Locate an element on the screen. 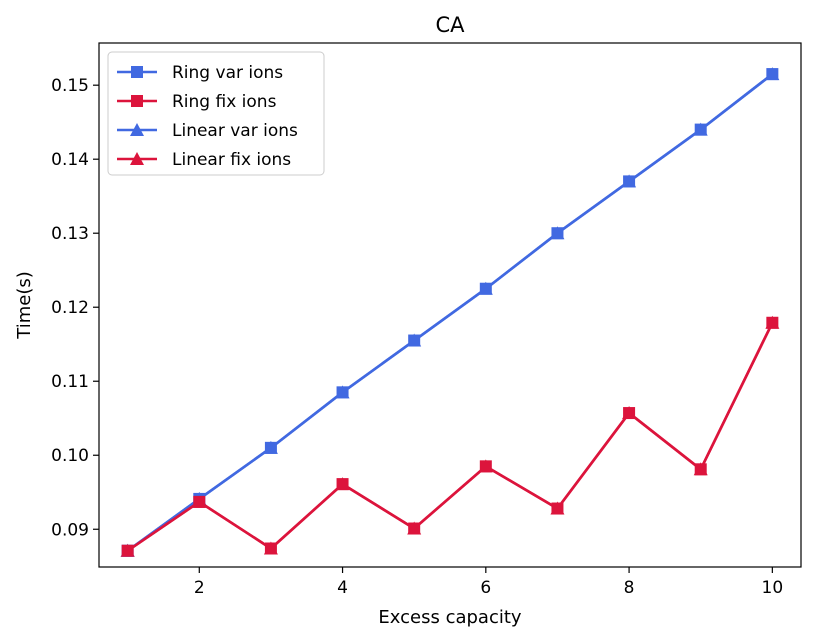 This screenshot has height=641, width=815. y-tick-label: 0.15 is located at coordinates (70, 86).